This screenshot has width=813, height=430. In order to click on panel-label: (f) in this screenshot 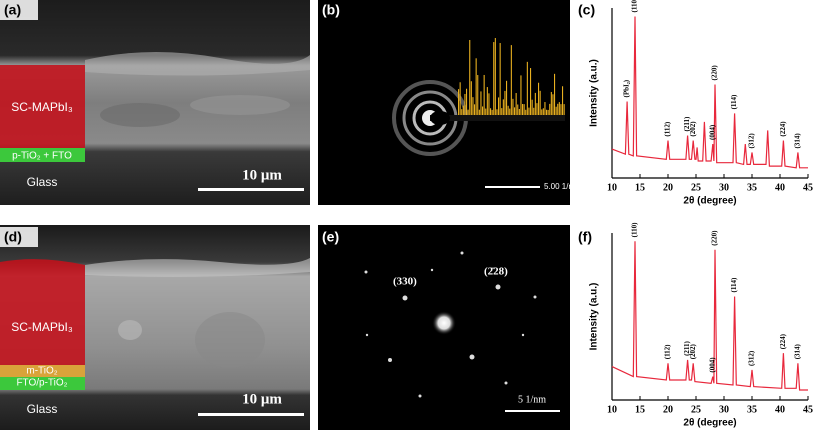, I will do `click(585, 237)`.